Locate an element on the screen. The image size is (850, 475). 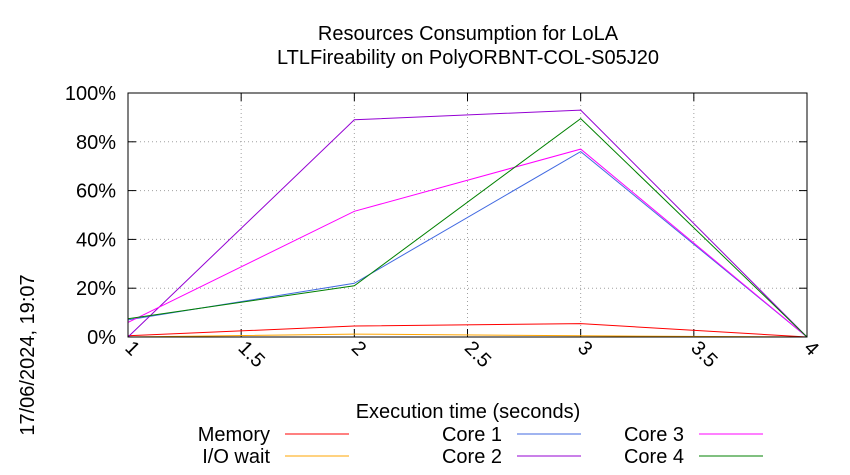
y-tick-label: 100% is located at coordinates (90, 94).